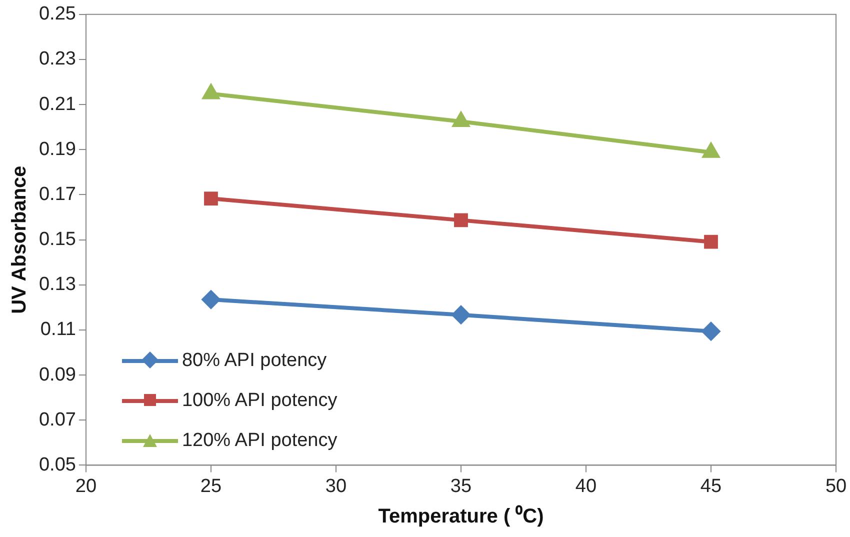  What do you see at coordinates (836, 486) in the screenshot?
I see `x-tick-label: 50` at bounding box center [836, 486].